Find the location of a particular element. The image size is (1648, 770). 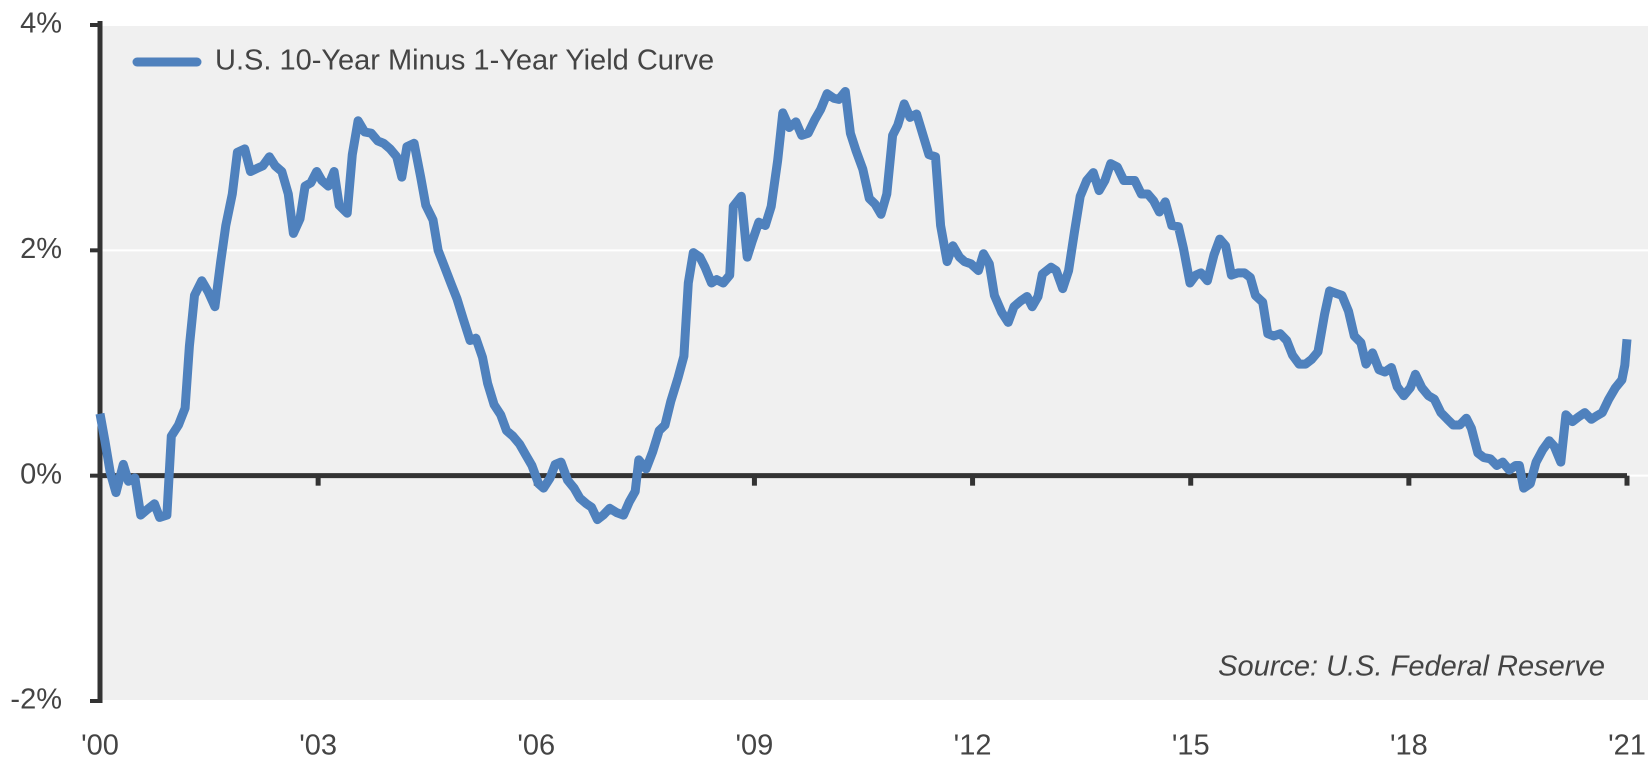

x-tick-label: '21 is located at coordinates (1627, 746).